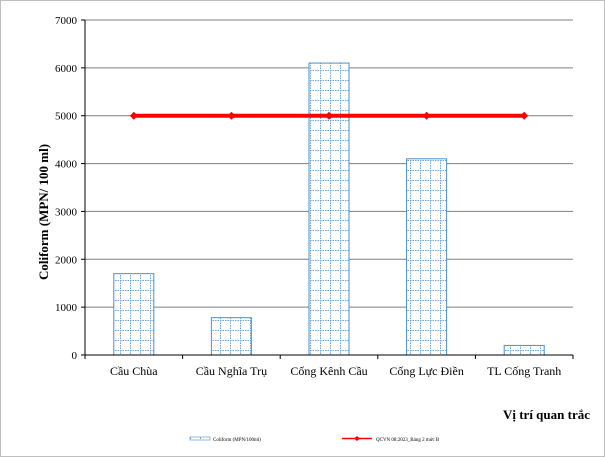  I want to click on y-axis-title: Coliform (MPN/ 100 ml), so click(43, 212).